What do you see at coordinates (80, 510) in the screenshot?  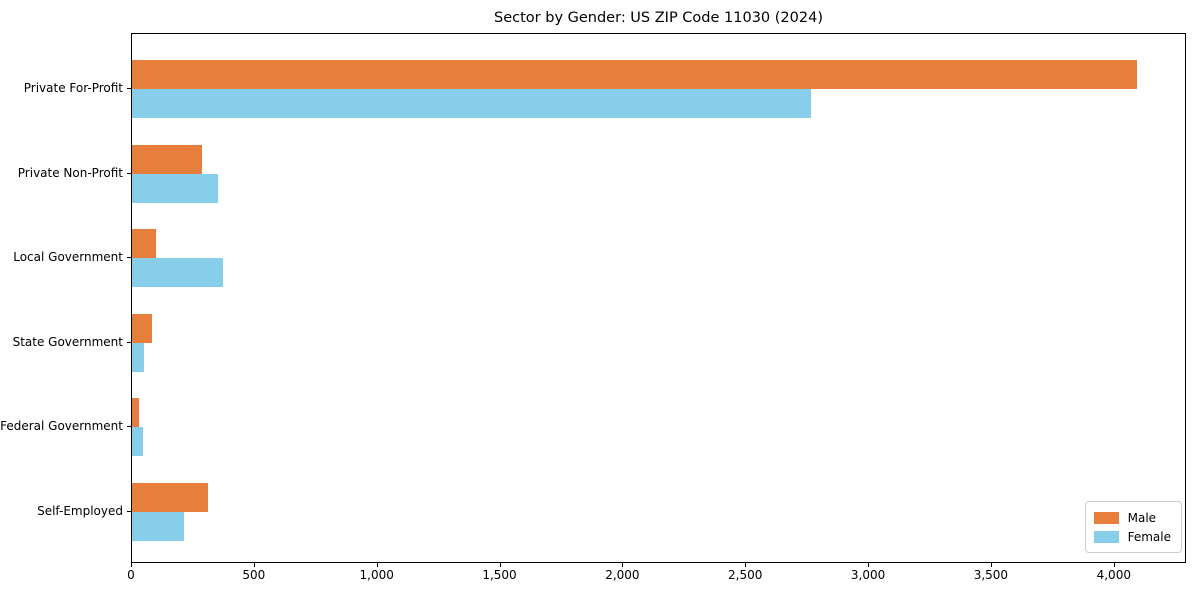 I see `y-tick-label: Self-Employed` at bounding box center [80, 510].